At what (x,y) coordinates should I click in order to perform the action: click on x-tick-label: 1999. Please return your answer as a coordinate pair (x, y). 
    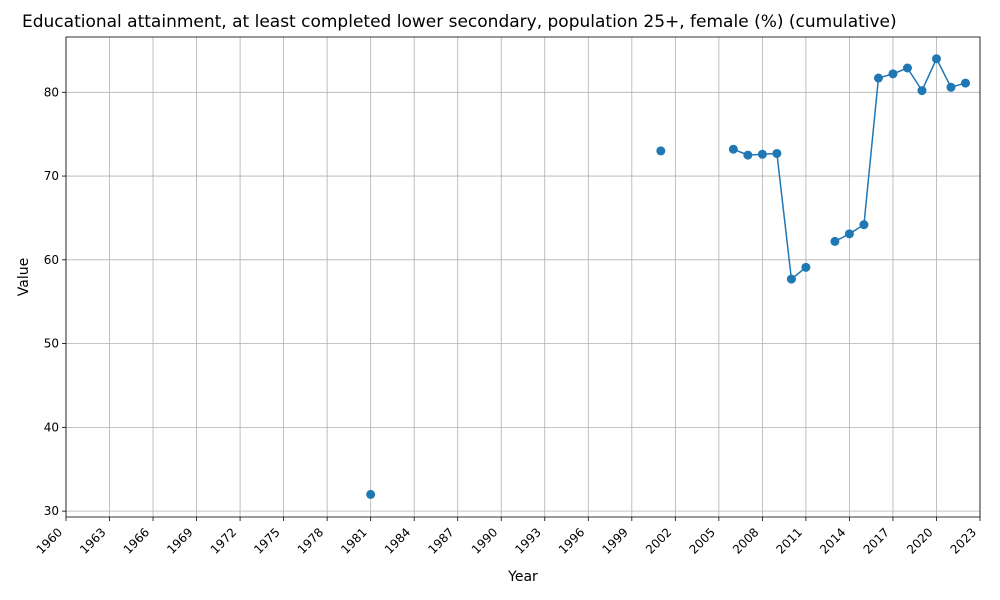
    Looking at the image, I should click on (614, 540).